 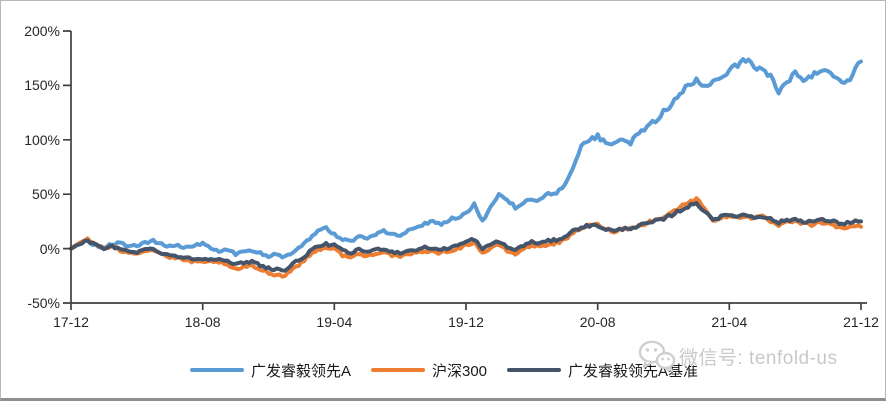 I want to click on y-tick-label: -50%, so click(x=43, y=303).